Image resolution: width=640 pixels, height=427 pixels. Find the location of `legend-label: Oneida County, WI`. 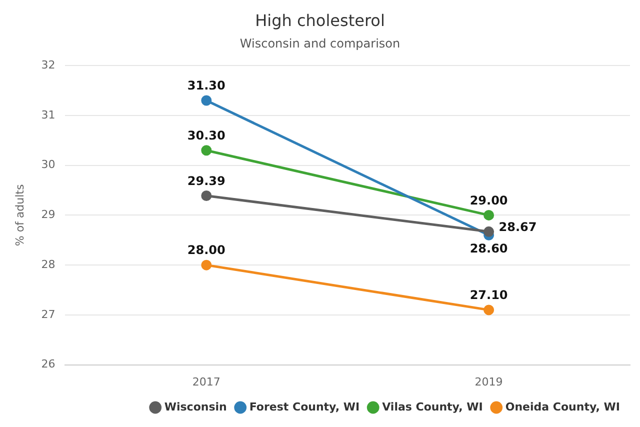

legend-label: Oneida County, WI is located at coordinates (562, 407).